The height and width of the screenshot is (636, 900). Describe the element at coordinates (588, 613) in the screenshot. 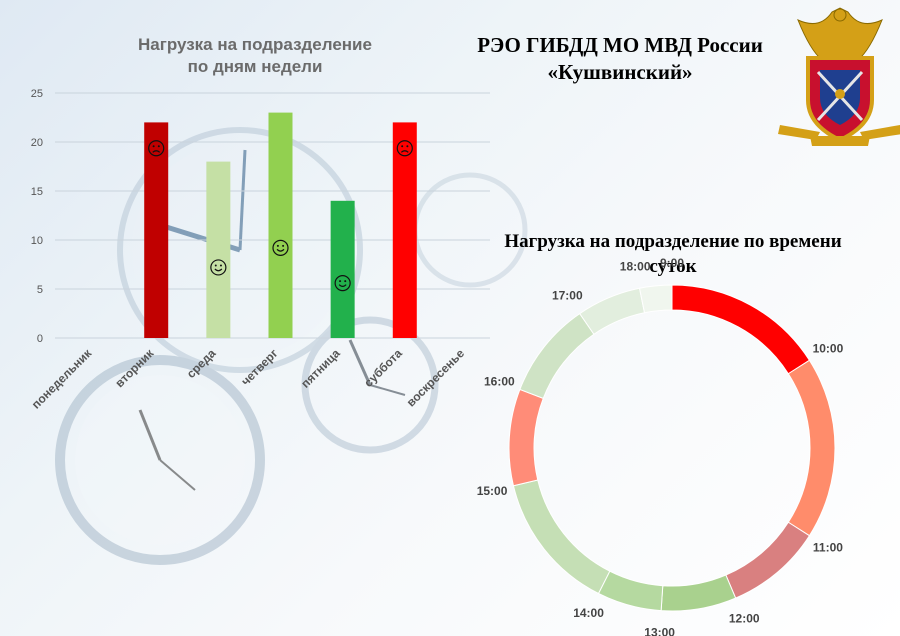

I see `donut-label: 14:00` at that location.